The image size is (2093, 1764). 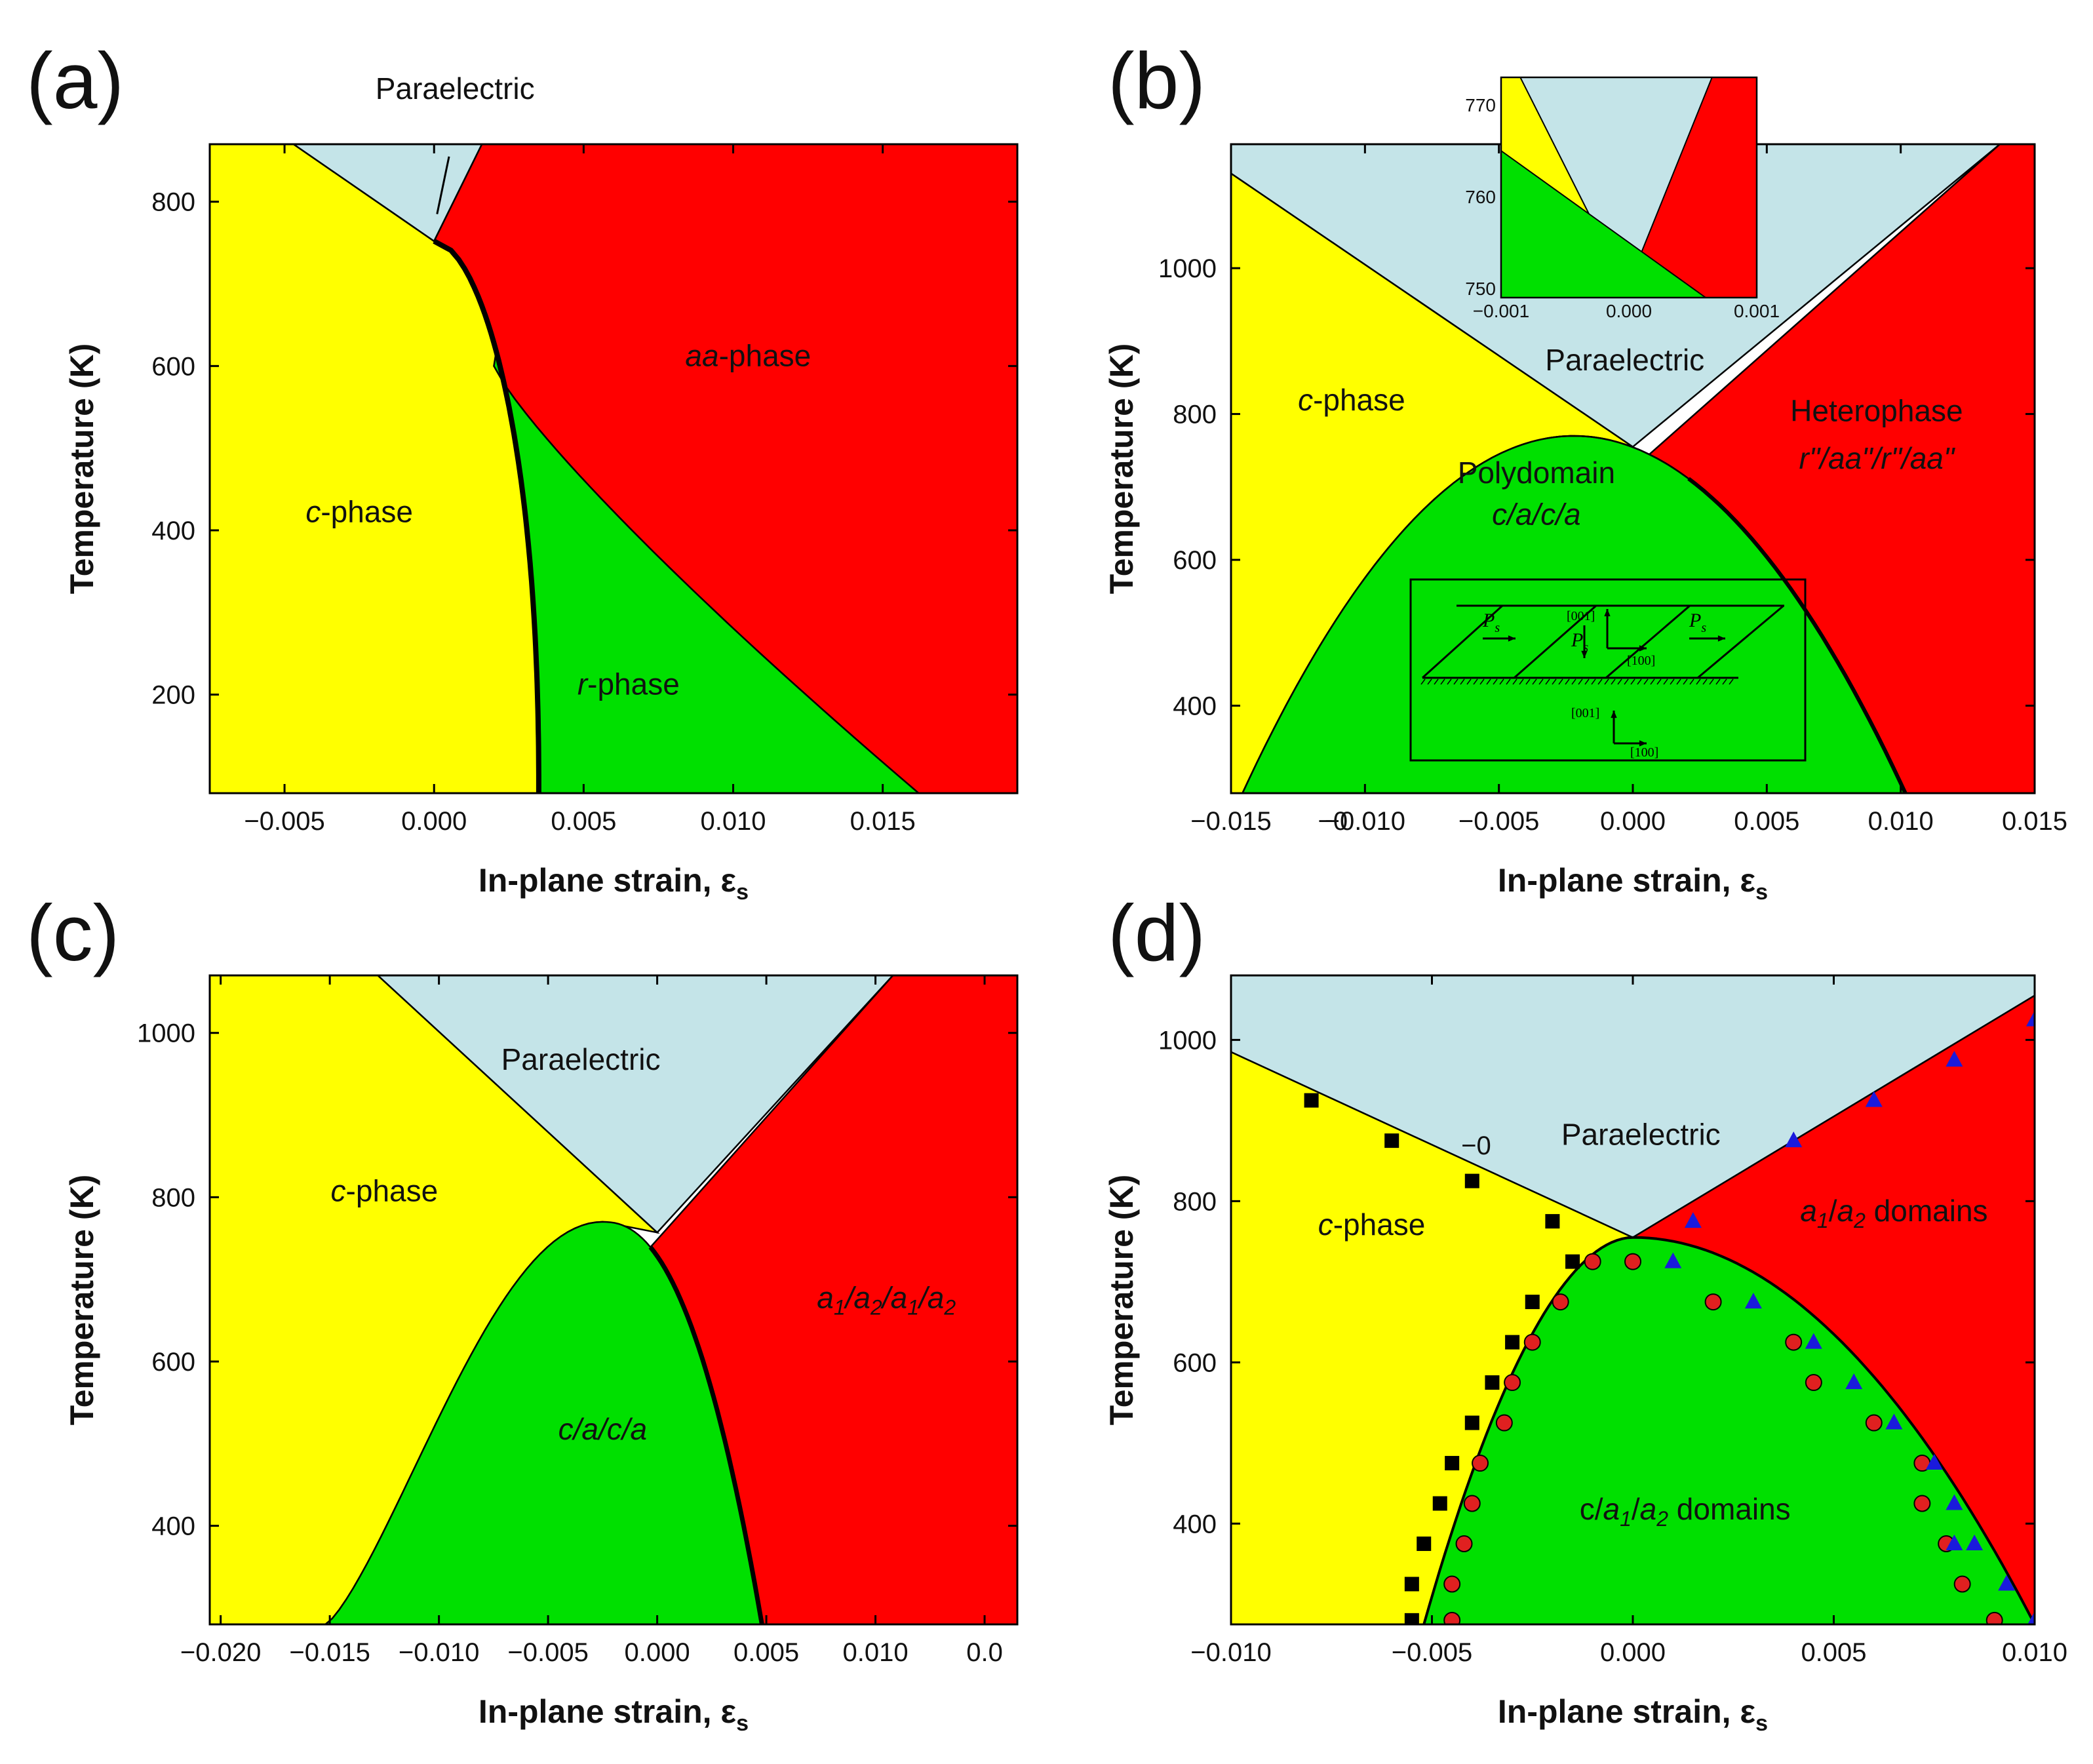 What do you see at coordinates (949, 1308) in the screenshot?
I see `label-span: 2` at bounding box center [949, 1308].